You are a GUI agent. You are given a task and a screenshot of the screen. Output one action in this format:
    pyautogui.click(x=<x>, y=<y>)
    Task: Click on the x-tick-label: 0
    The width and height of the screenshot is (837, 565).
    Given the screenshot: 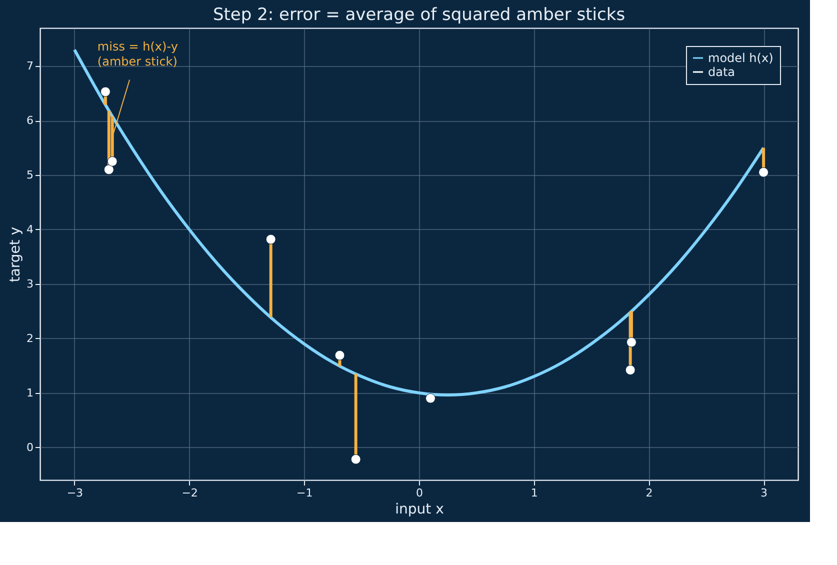 What is the action you would take?
    pyautogui.click(x=419, y=493)
    